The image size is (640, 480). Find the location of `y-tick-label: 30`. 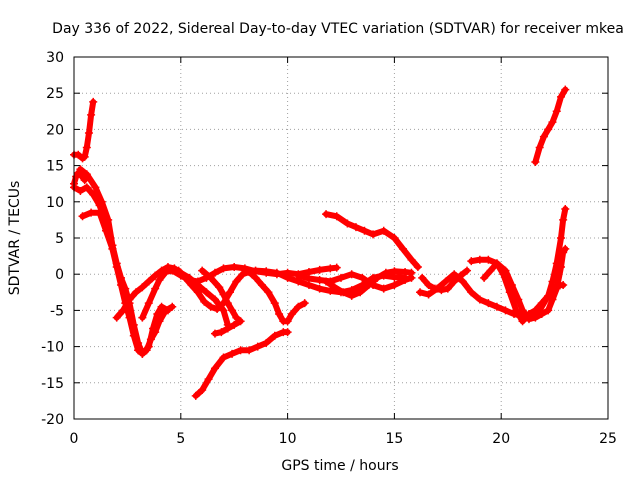

y-tick-label: 30 is located at coordinates (55, 58).